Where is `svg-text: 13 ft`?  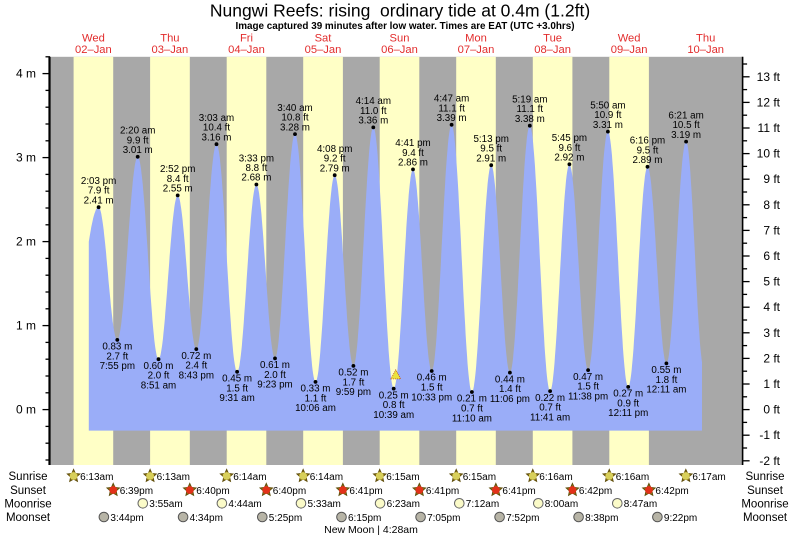 svg-text: 13 ft is located at coordinates (769, 77).